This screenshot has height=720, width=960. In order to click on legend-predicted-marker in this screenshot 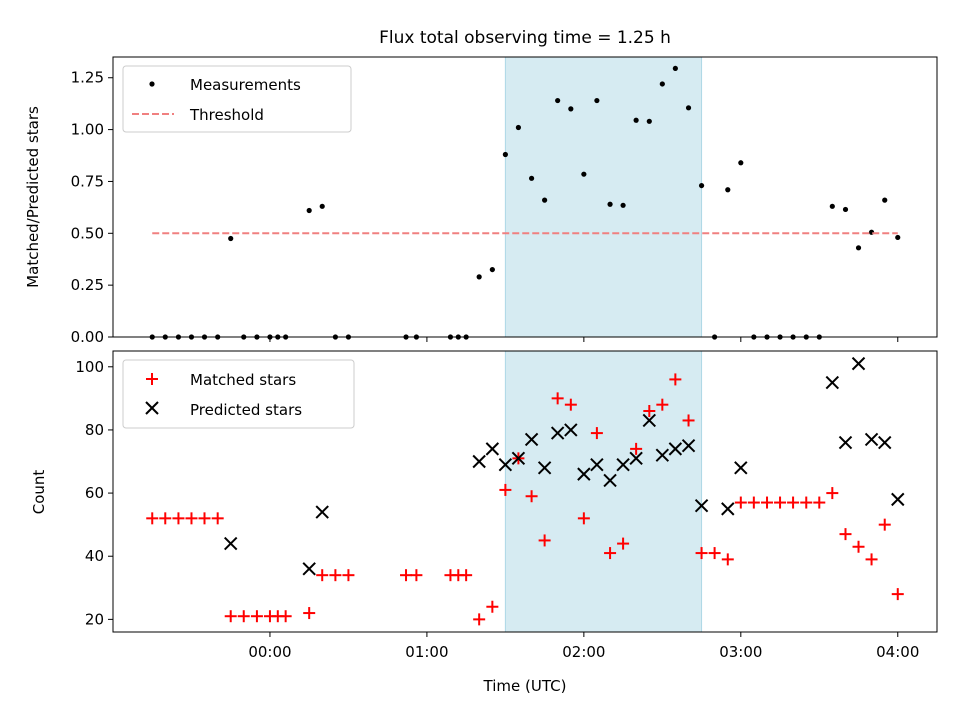, I will do `click(152, 408)`.